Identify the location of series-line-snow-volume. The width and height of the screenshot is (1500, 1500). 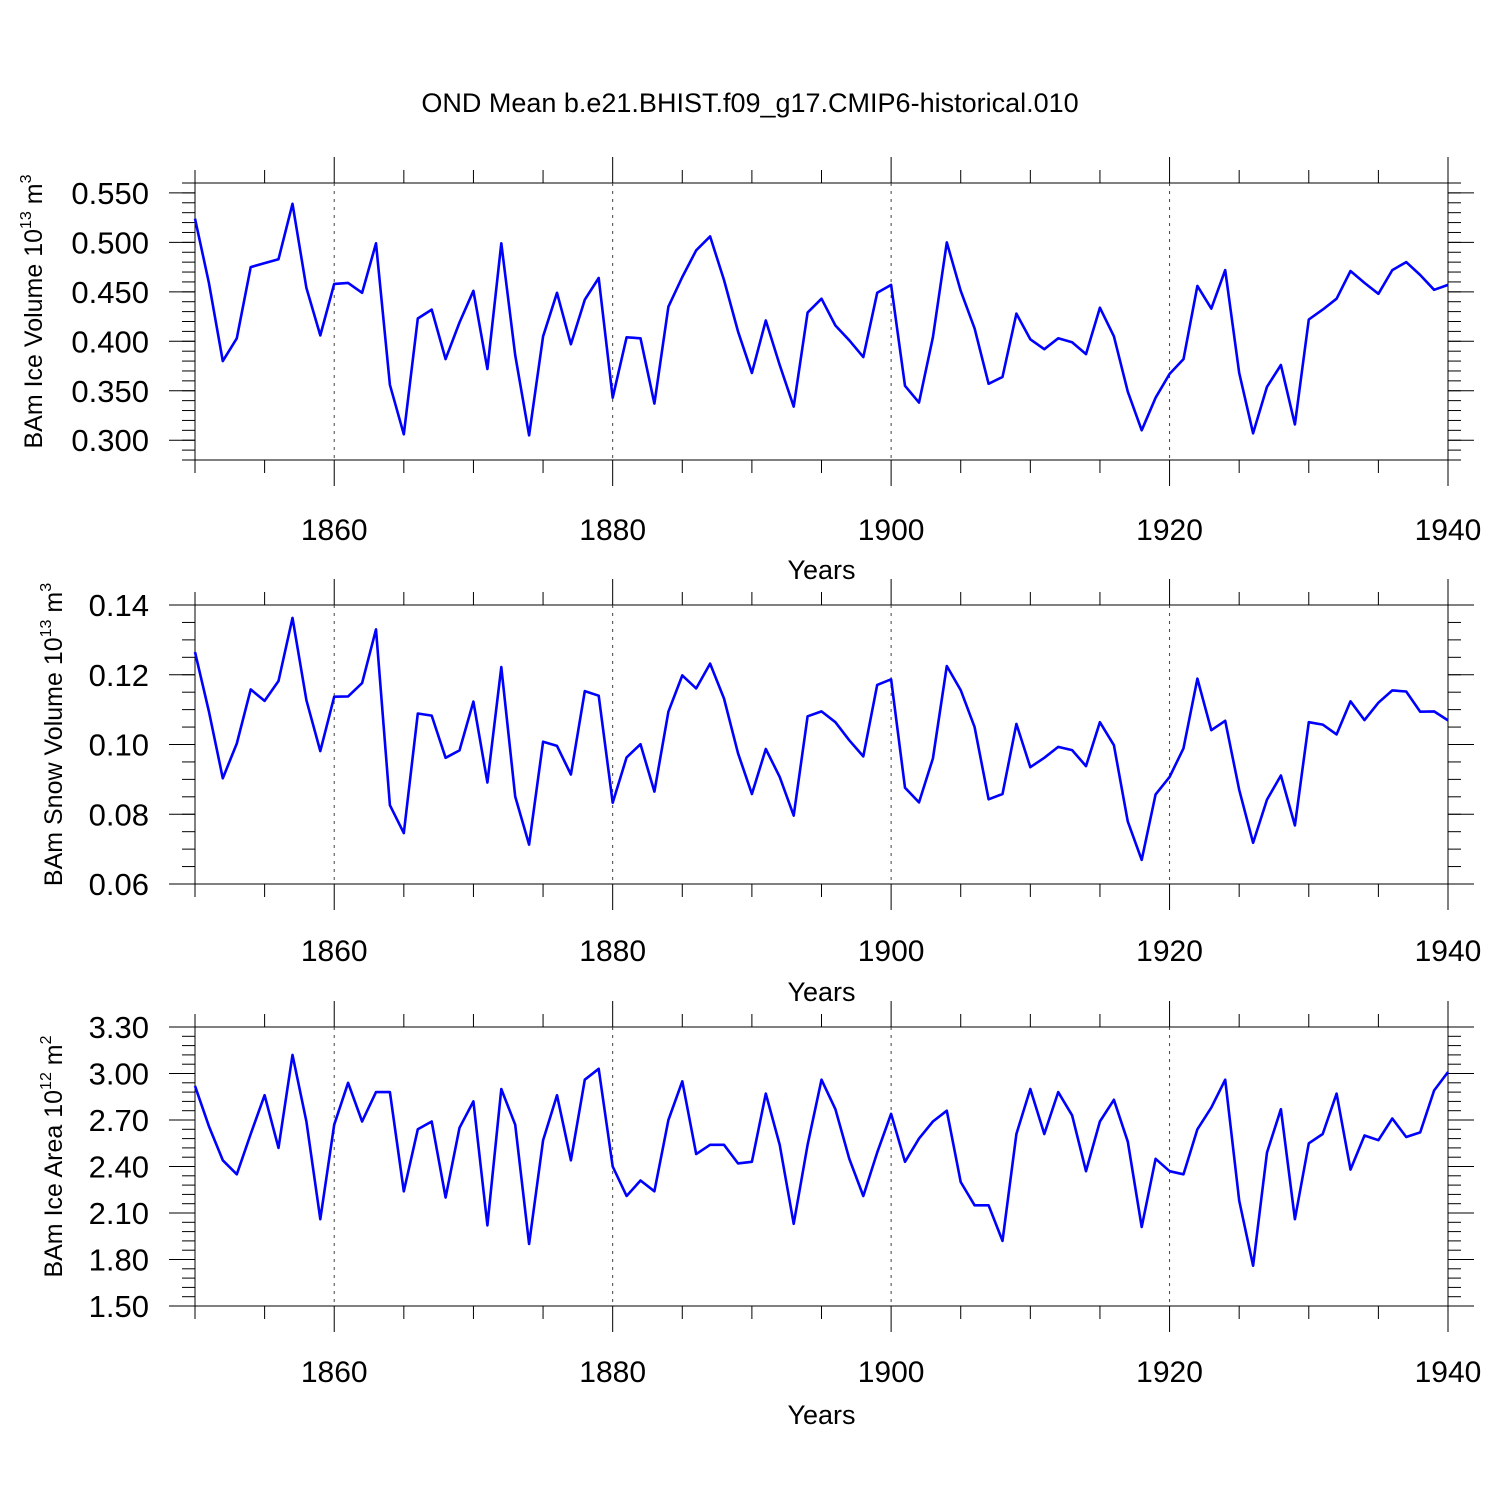
(821, 739).